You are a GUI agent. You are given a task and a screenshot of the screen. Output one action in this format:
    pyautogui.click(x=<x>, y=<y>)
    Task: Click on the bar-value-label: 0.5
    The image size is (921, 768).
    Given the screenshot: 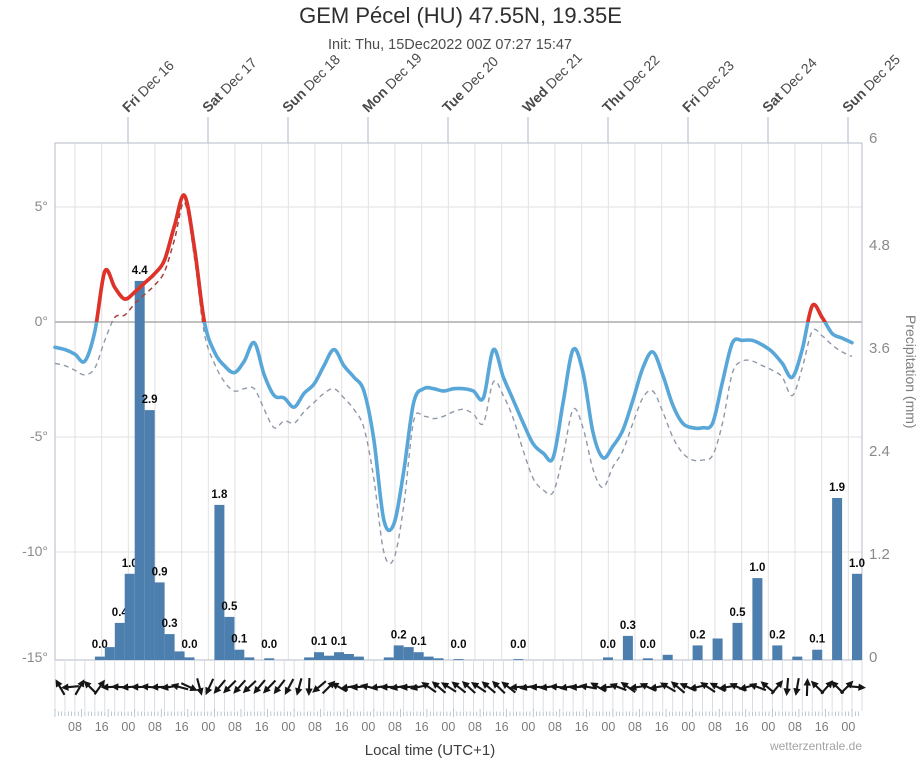 What is the action you would take?
    pyautogui.click(x=738, y=613)
    